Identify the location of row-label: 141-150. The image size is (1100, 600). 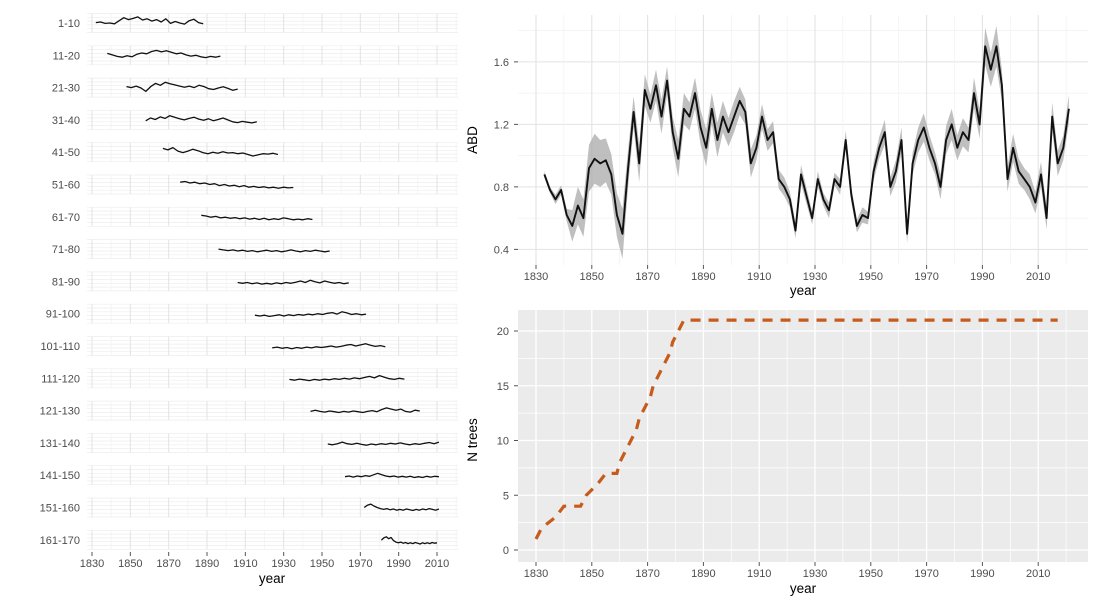
(60, 476).